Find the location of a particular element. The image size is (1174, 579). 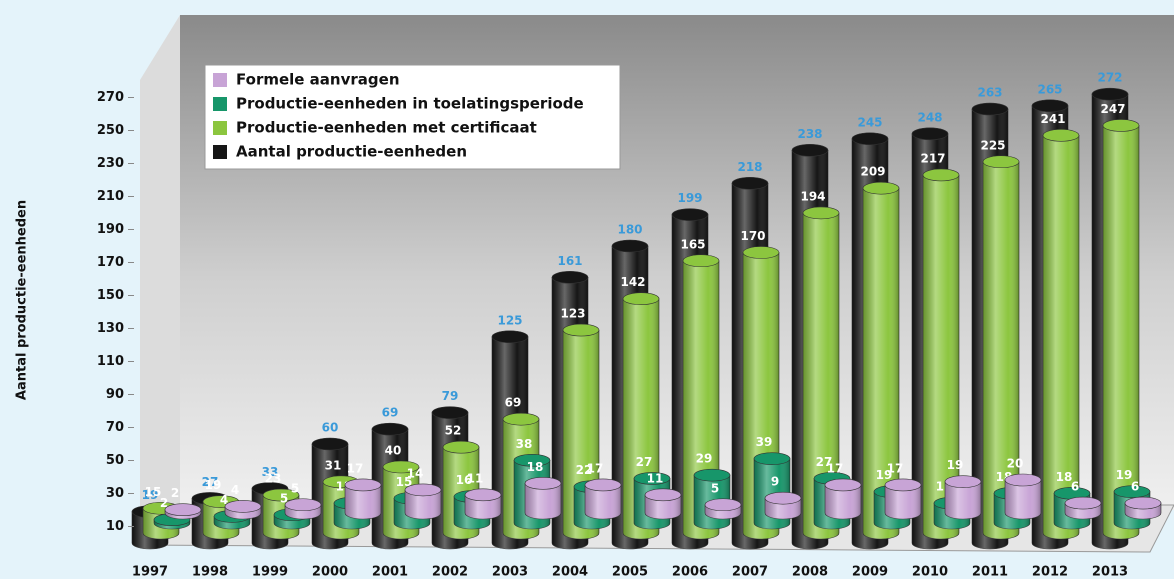

value-label: 16 is located at coordinates (464, 480).